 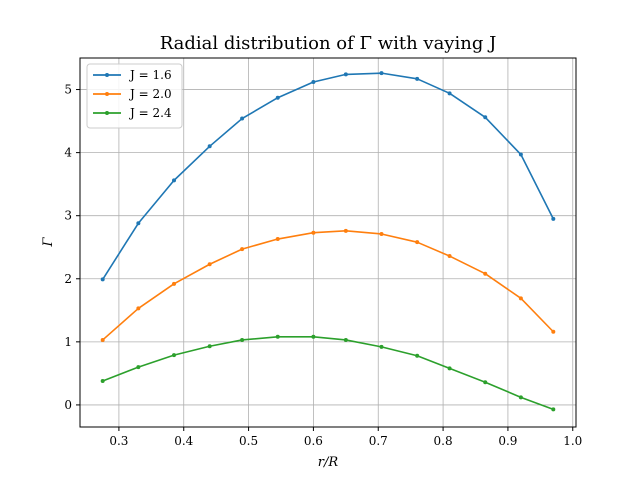 I want to click on x-tick-label: 0.7, so click(x=378, y=441).